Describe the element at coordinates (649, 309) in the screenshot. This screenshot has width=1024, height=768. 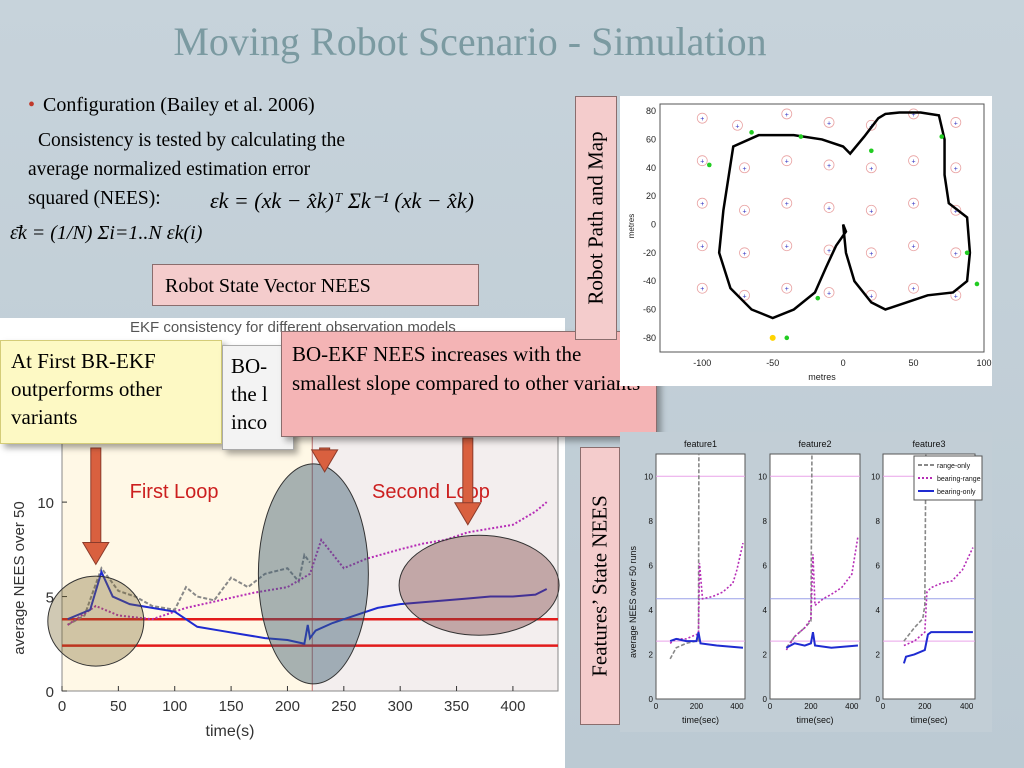
I see `path-y-tick-label: -60` at that location.